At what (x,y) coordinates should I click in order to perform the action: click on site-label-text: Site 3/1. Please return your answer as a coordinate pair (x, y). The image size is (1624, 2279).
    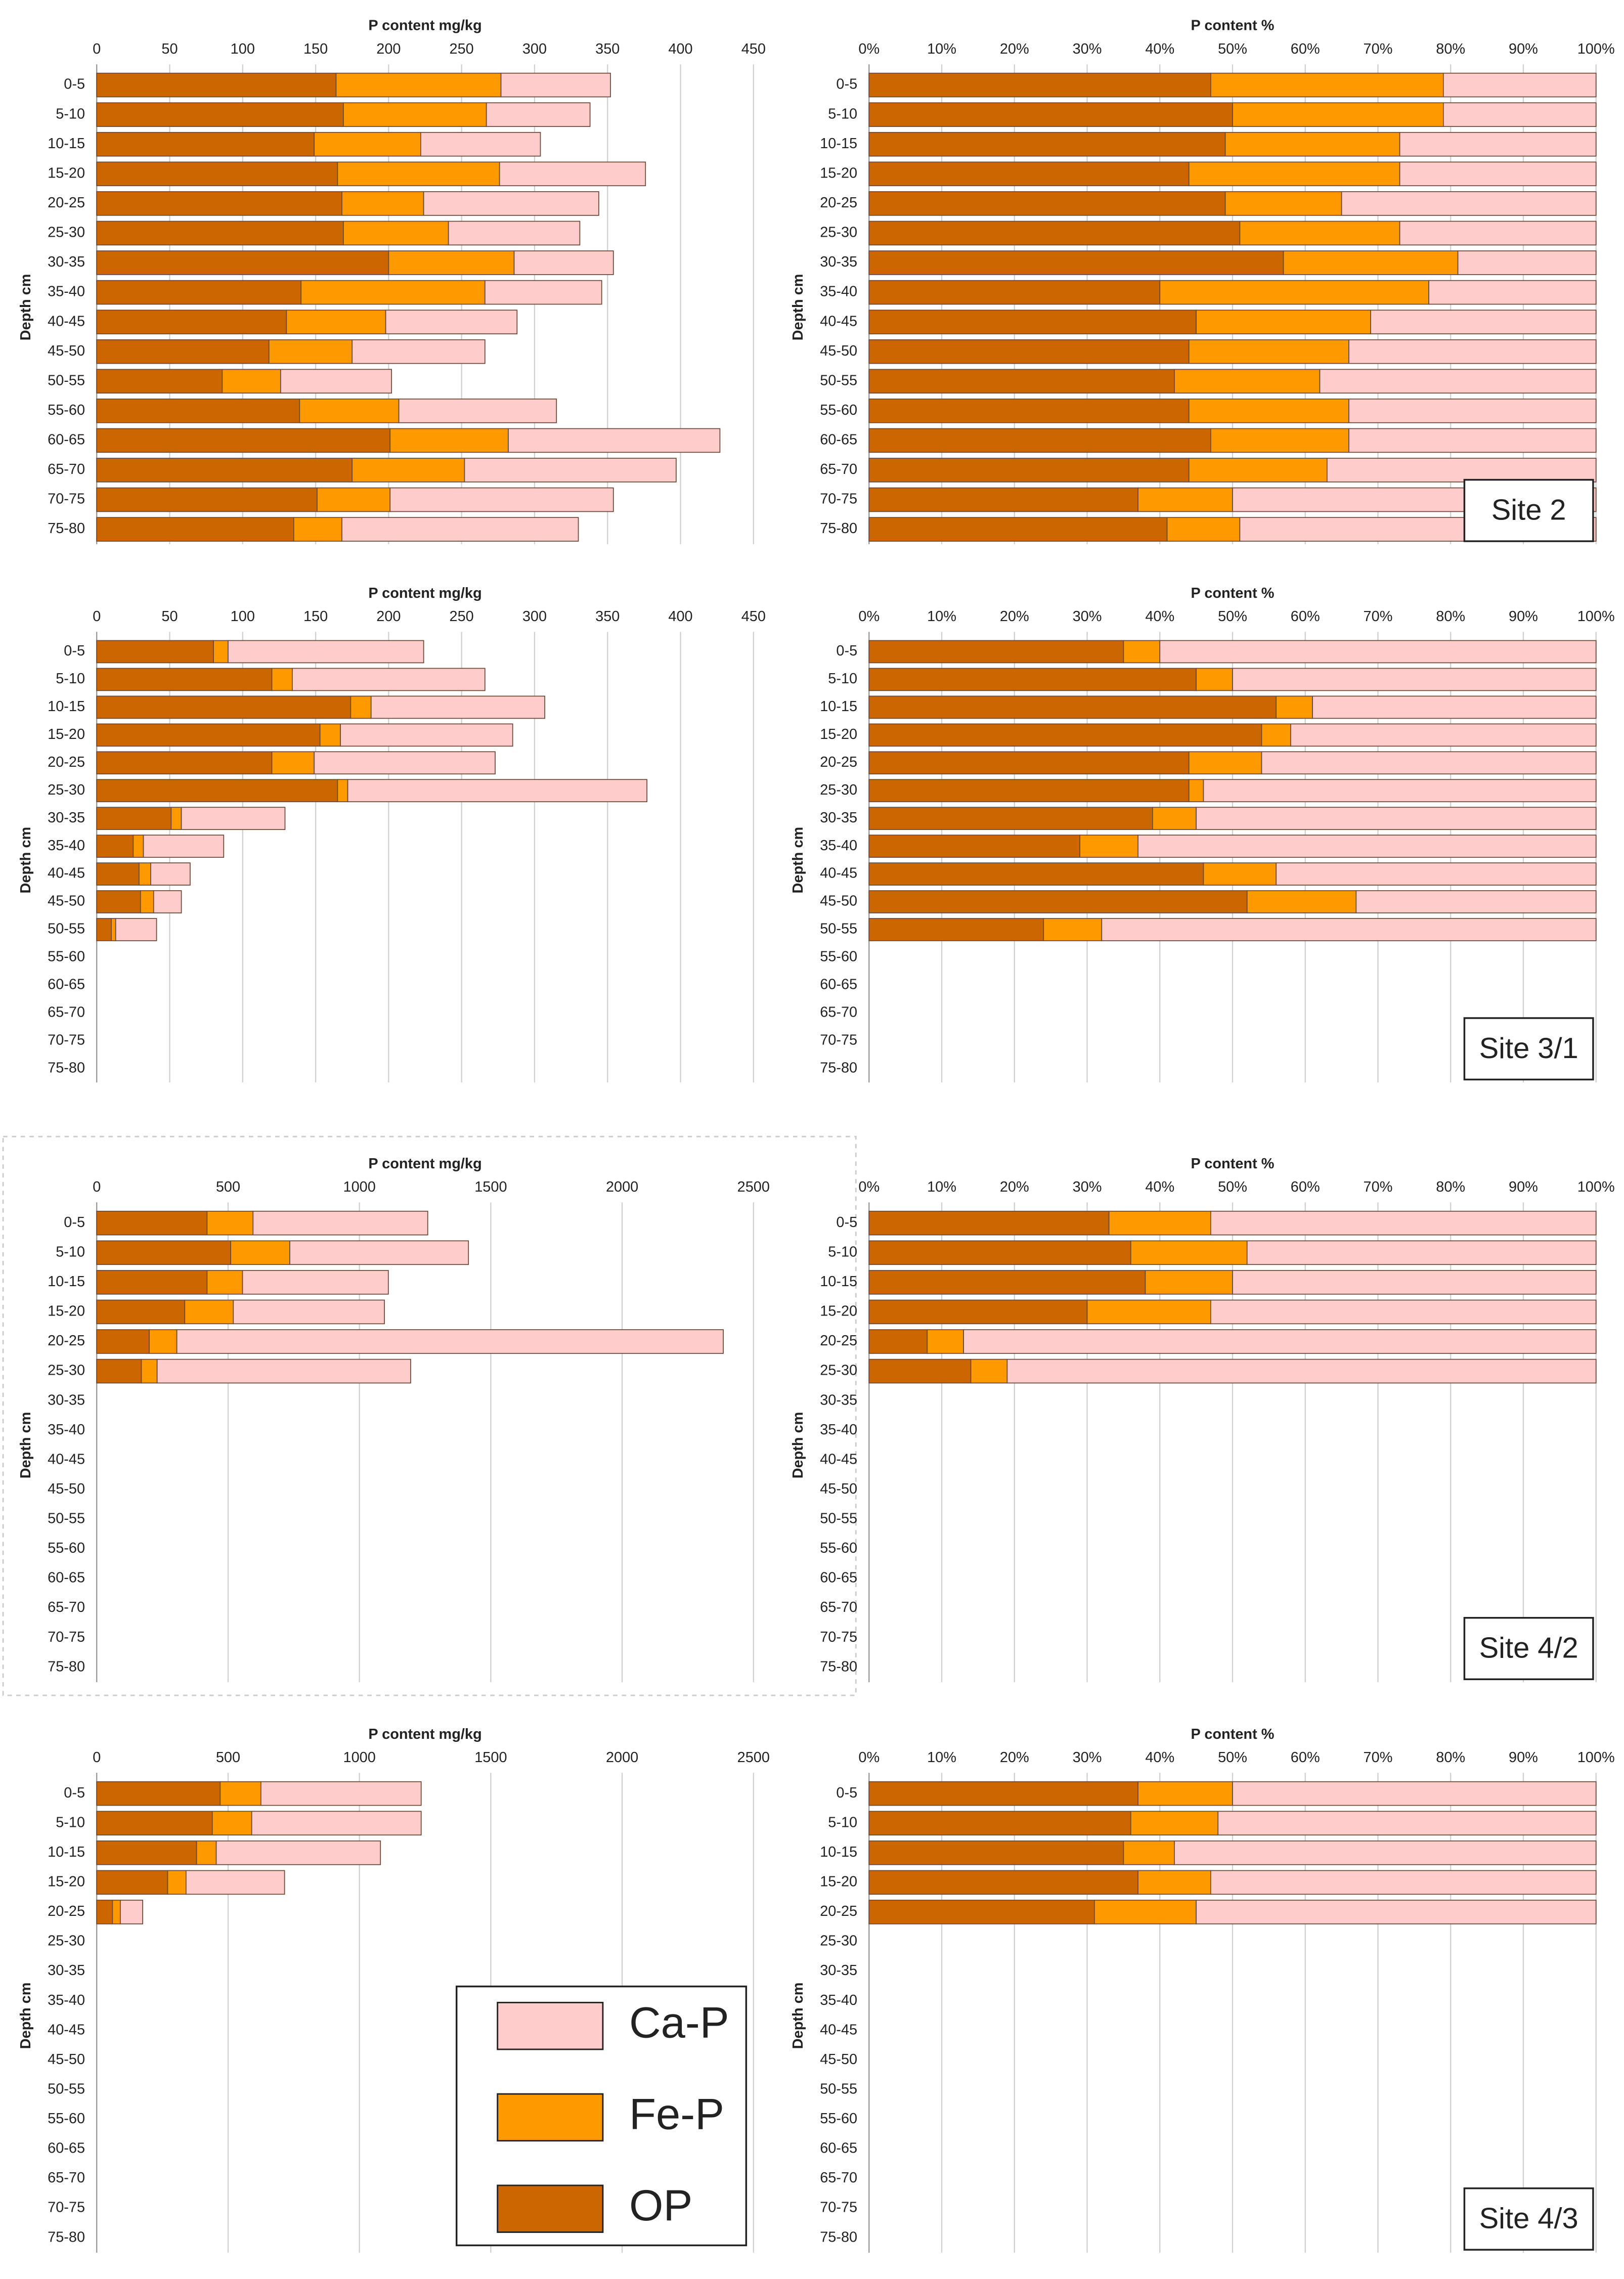
    Looking at the image, I should click on (1528, 1048).